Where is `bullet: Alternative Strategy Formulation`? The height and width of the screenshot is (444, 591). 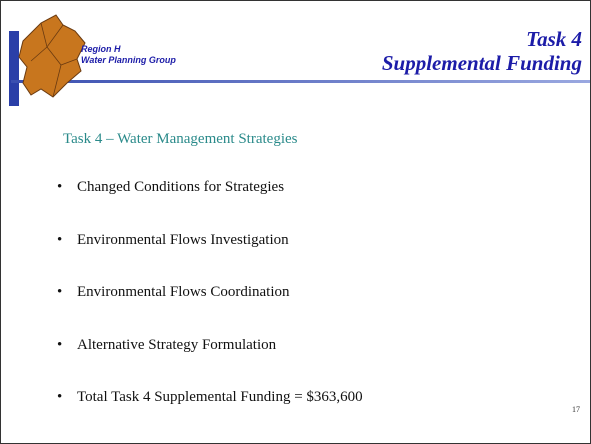
bullet: Alternative Strategy Formulation is located at coordinates (210, 363).